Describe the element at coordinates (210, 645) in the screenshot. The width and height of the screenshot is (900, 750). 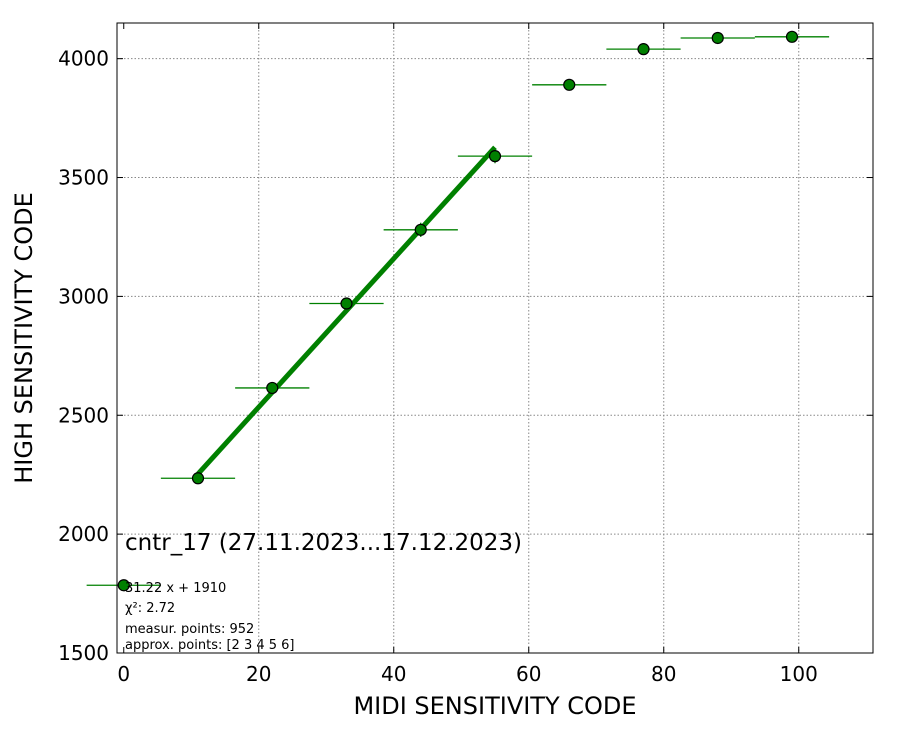
I see `approx-points-label: approx. points: [2 3 4 5 6]` at that location.